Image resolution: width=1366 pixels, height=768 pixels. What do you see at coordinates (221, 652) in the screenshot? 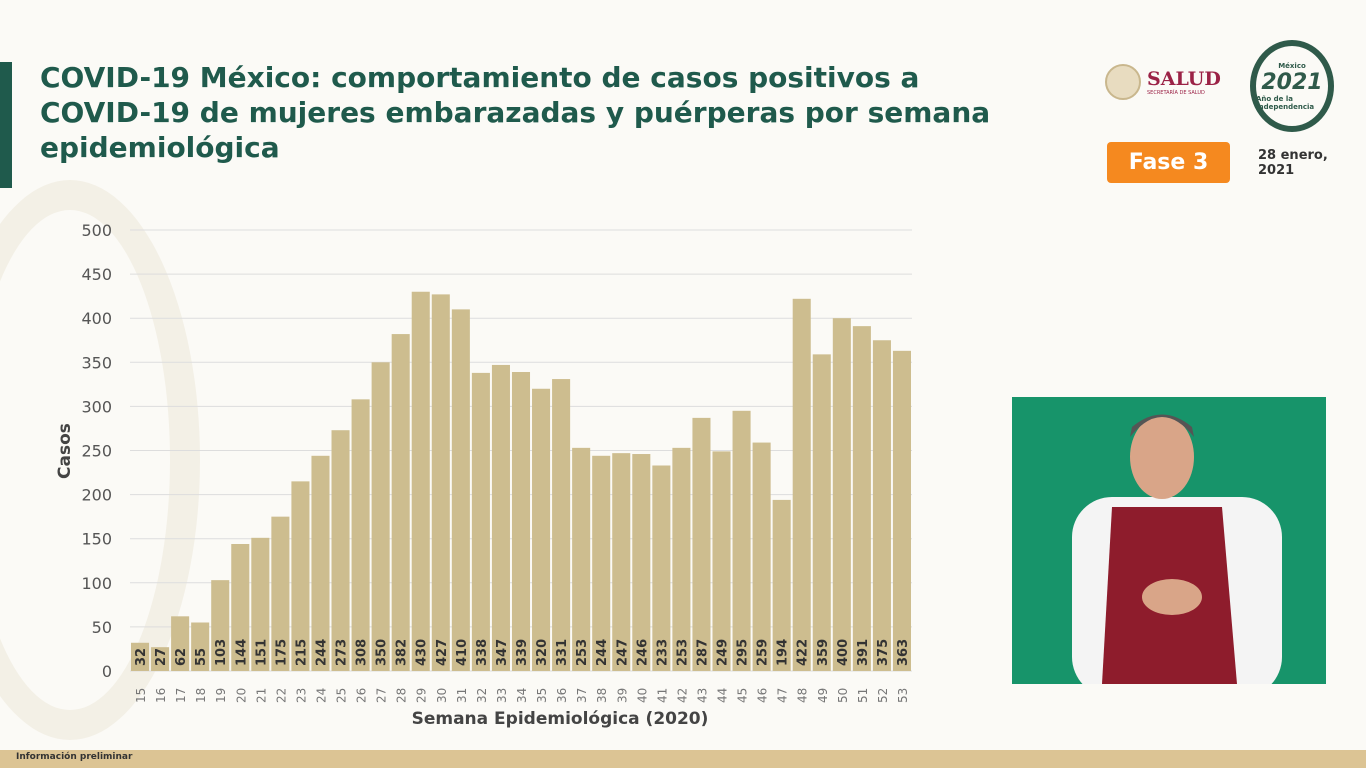
I see `data-label: 103` at bounding box center [221, 652].